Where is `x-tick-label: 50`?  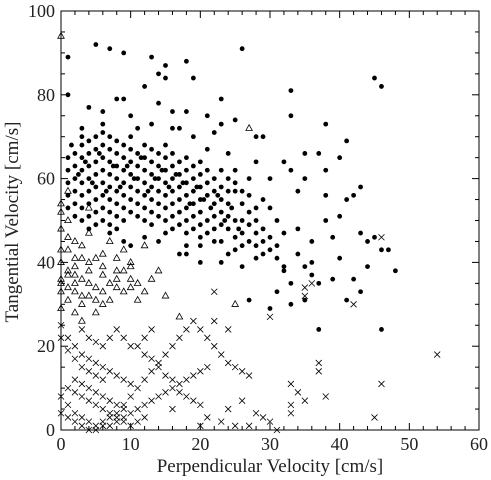 x-tick-label: 50 is located at coordinates (409, 444).